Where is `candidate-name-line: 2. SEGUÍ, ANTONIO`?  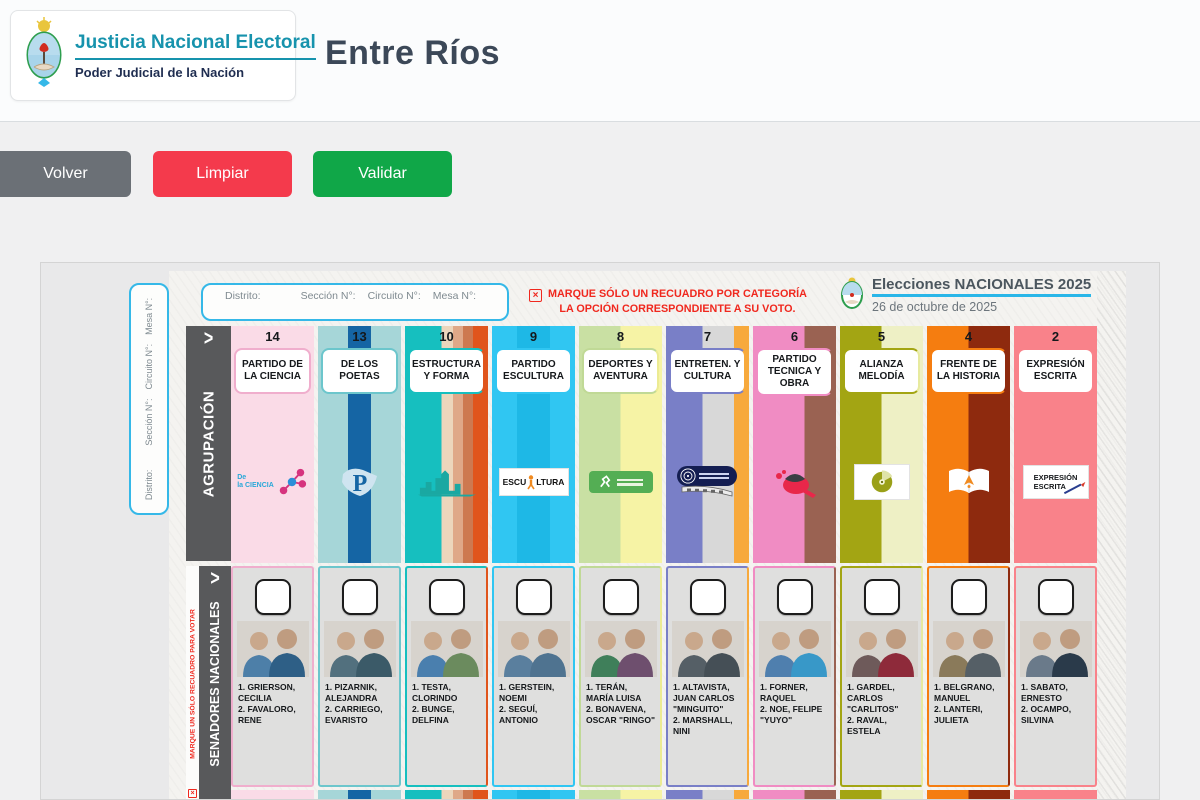 candidate-name-line: 2. SEGUÍ, ANTONIO is located at coordinates (519, 715).